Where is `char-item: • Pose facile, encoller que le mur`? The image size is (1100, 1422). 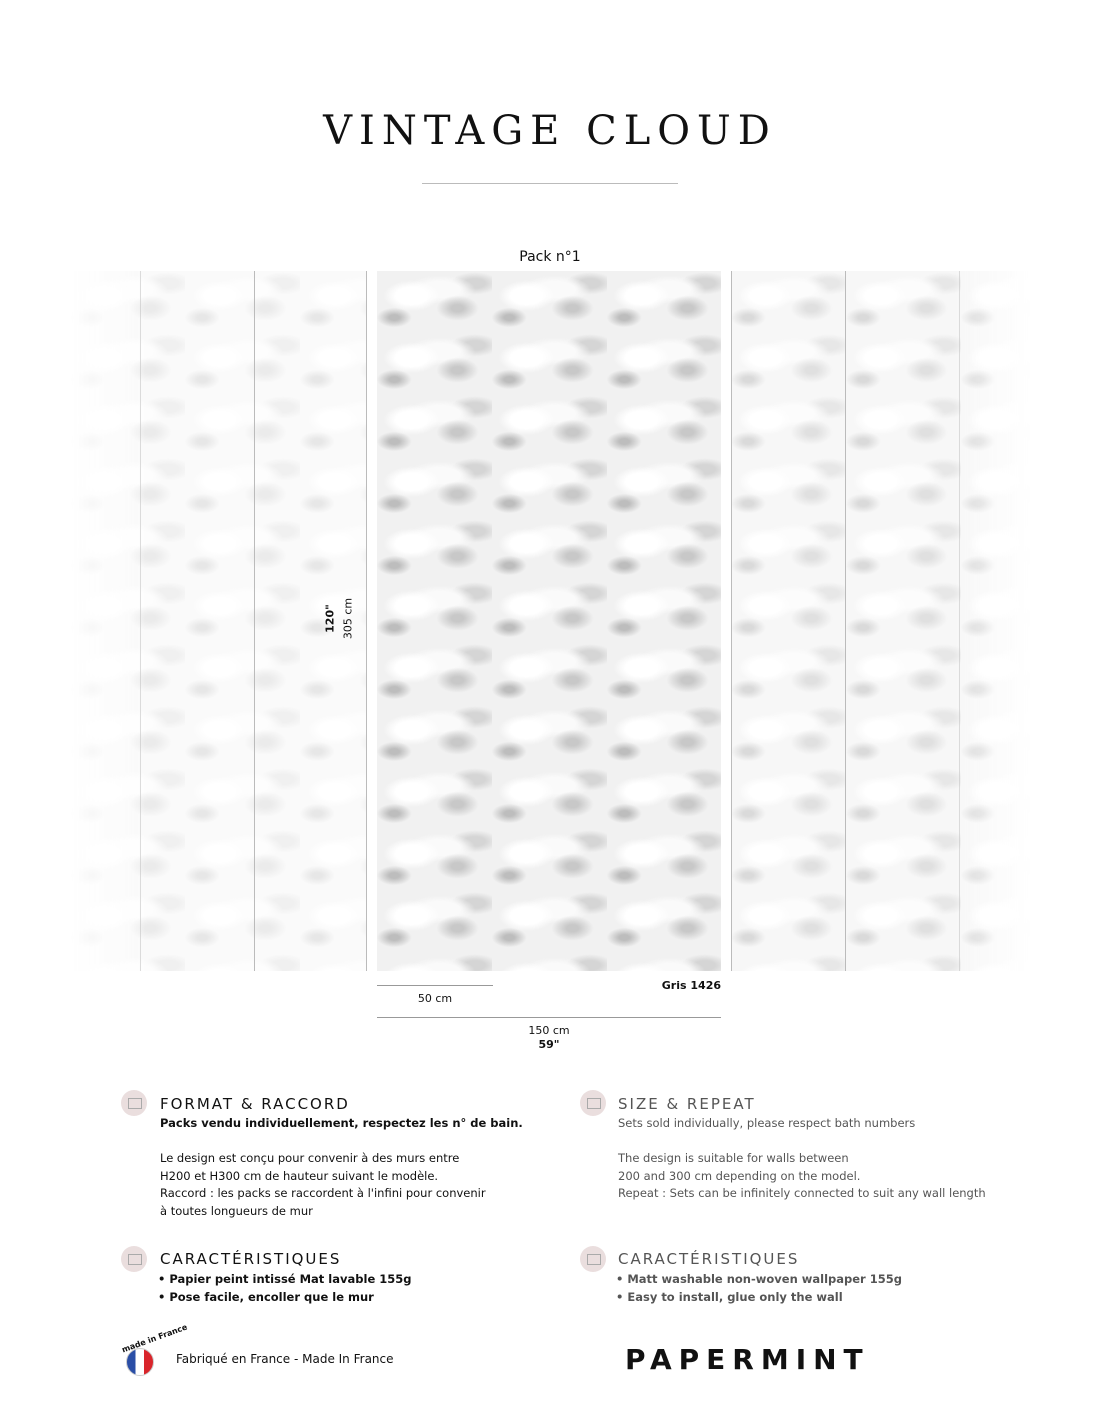 char-item: • Pose facile, encoller que le mur is located at coordinates (266, 1296).